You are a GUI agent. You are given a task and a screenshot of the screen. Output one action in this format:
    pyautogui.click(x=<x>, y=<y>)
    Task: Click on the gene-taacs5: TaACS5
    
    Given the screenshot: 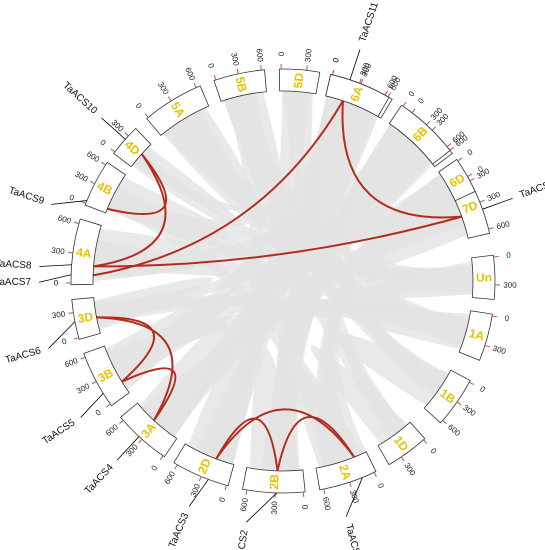 What is the action you would take?
    pyautogui.click(x=72, y=420)
    